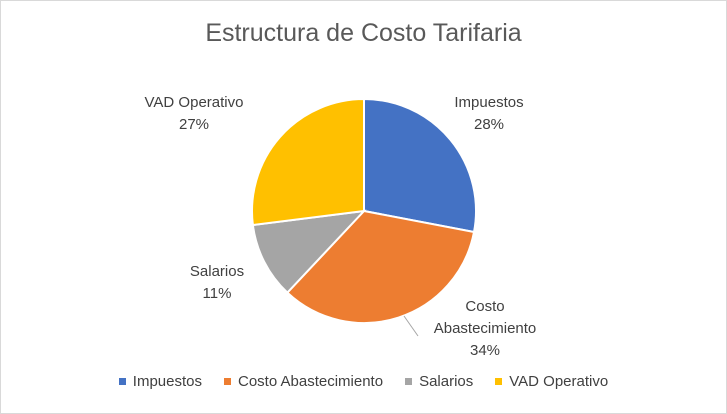  What do you see at coordinates (363, 33) in the screenshot?
I see `chart-title: Estructura de Costo Tarifaria` at bounding box center [363, 33].